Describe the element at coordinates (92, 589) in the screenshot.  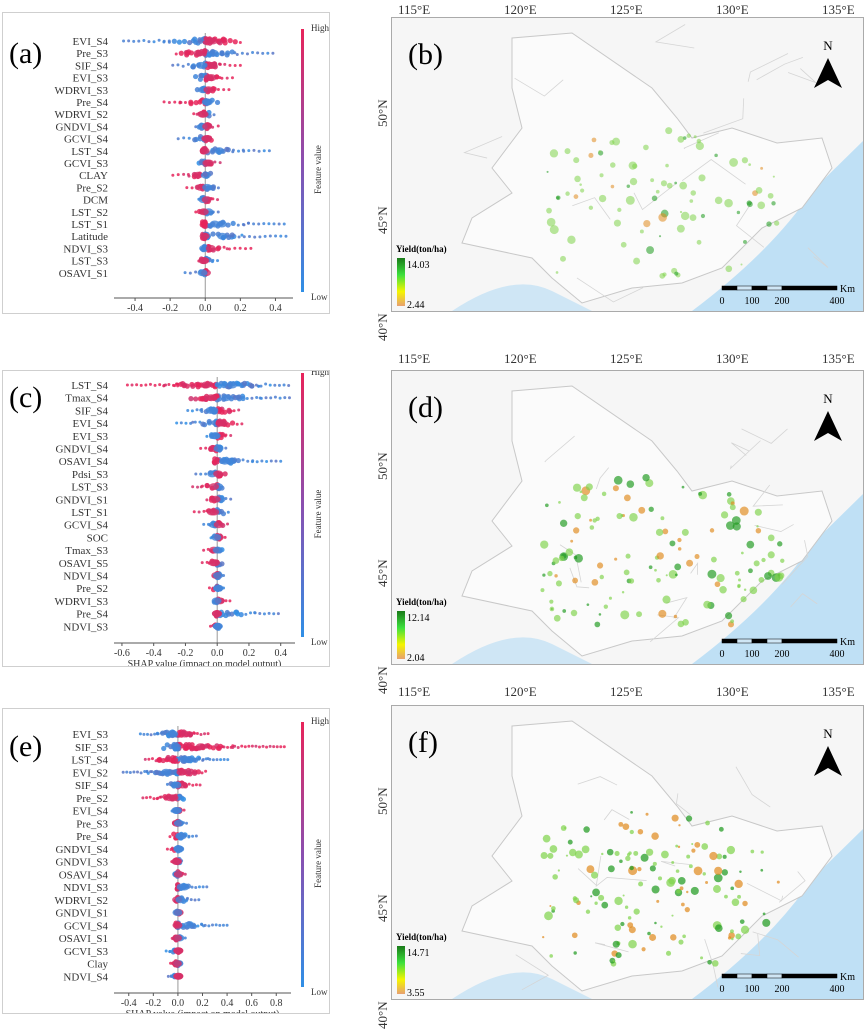
I see `feature-label: Pre_S2` at that location.